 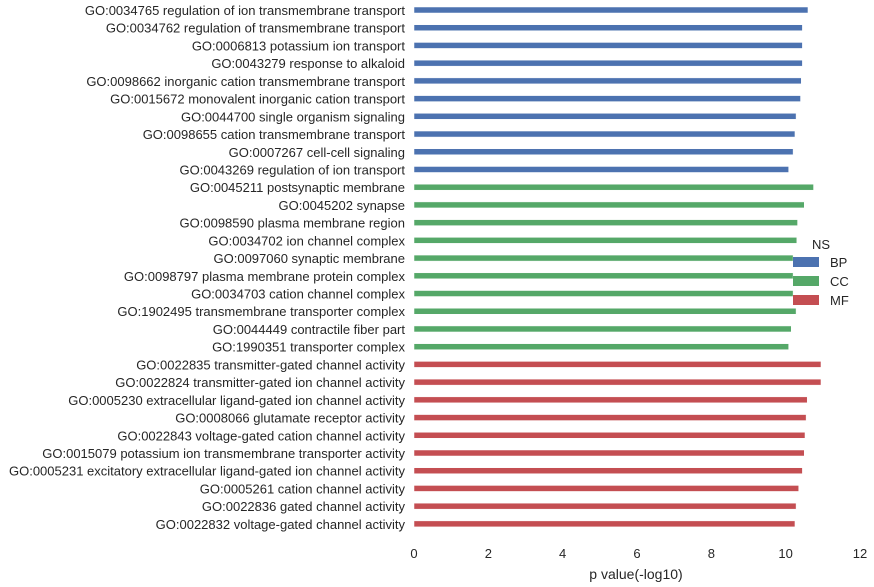 What do you see at coordinates (785, 553) in the screenshot?
I see `x-tick-label: 10` at bounding box center [785, 553].